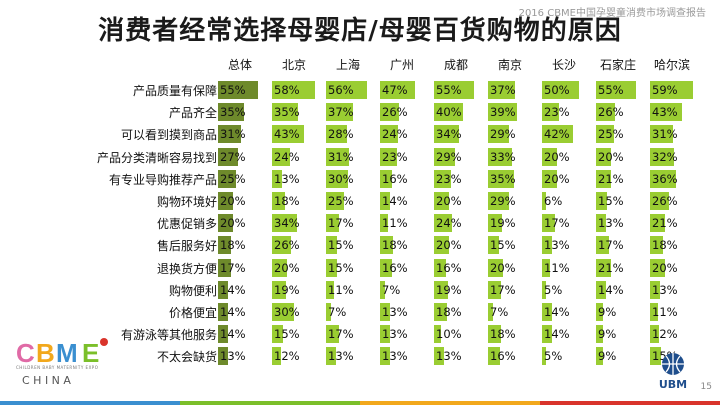 The width and height of the screenshot is (720, 405). What do you see at coordinates (395, 245) in the screenshot?
I see `value-label: 18%` at bounding box center [395, 245].